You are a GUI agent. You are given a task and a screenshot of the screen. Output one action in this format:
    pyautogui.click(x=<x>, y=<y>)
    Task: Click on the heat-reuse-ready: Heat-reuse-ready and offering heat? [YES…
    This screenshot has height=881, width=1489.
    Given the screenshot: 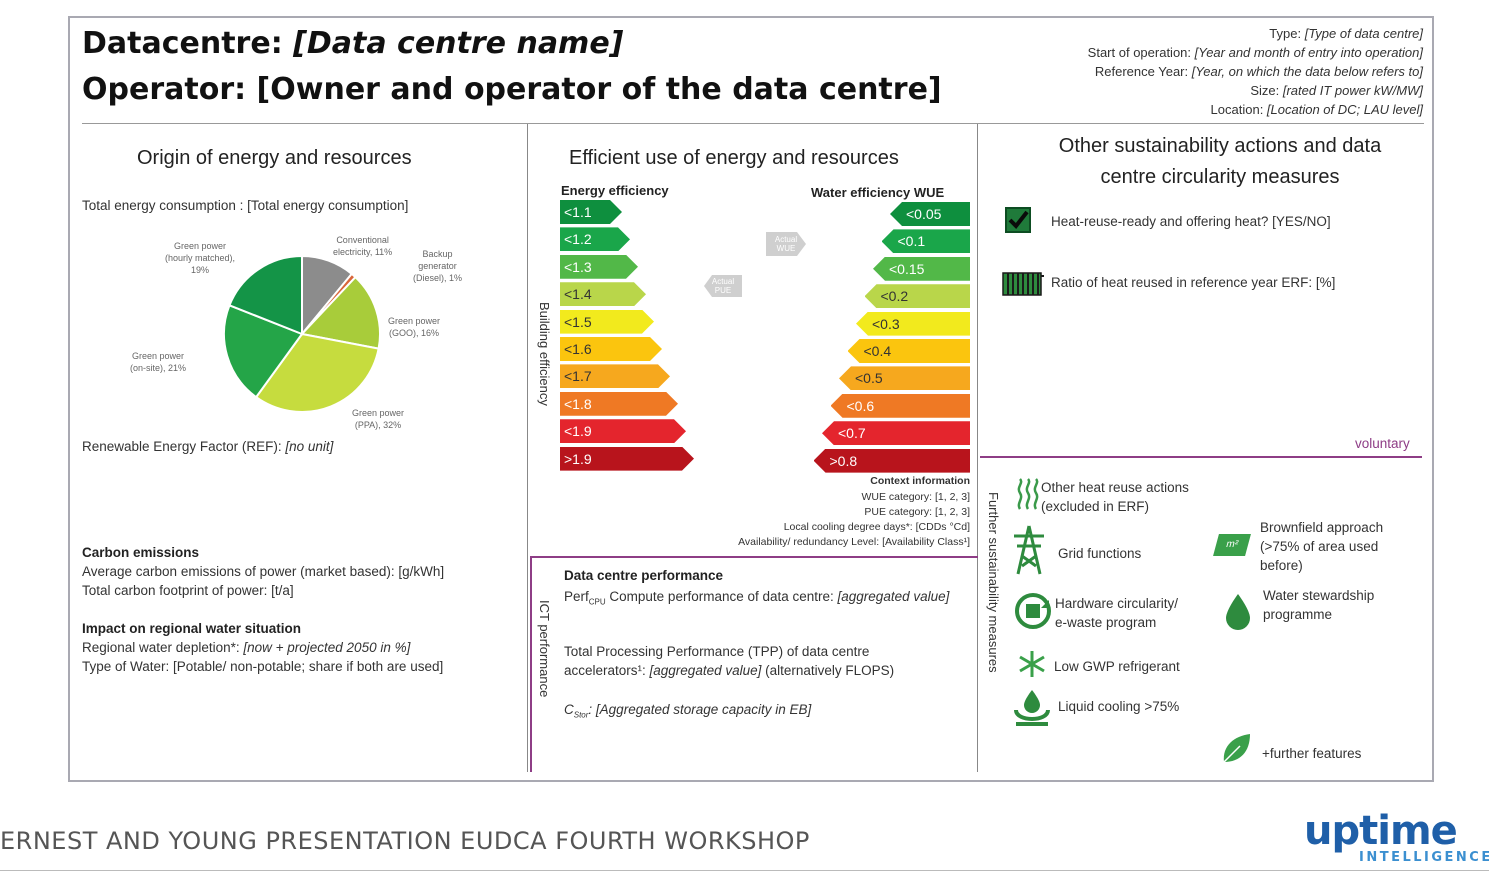 What is the action you would take?
    pyautogui.click(x=1191, y=221)
    